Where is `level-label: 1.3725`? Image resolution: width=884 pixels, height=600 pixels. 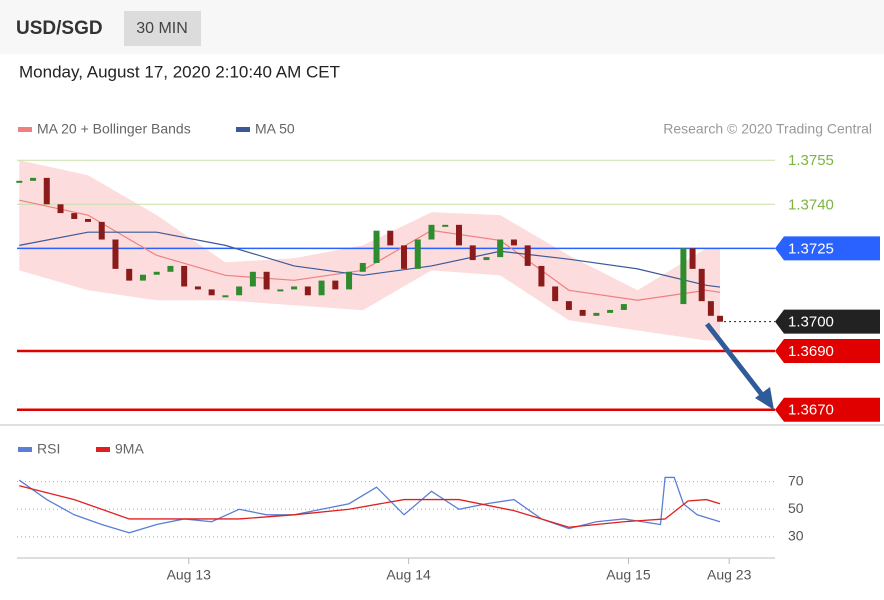
level-label: 1.3725 is located at coordinates (811, 248).